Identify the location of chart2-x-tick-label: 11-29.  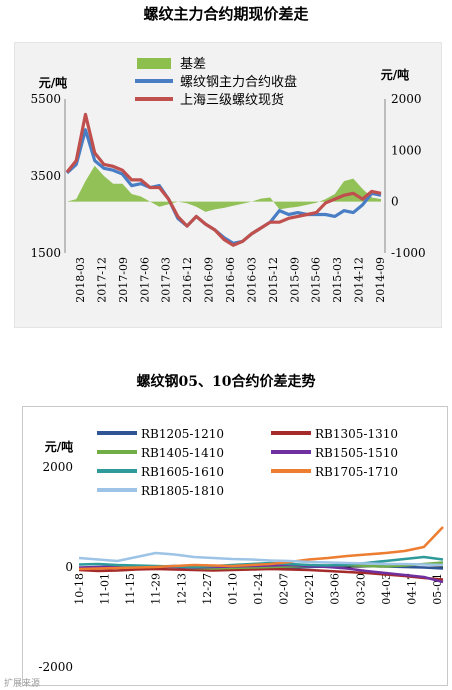
(156, 589).